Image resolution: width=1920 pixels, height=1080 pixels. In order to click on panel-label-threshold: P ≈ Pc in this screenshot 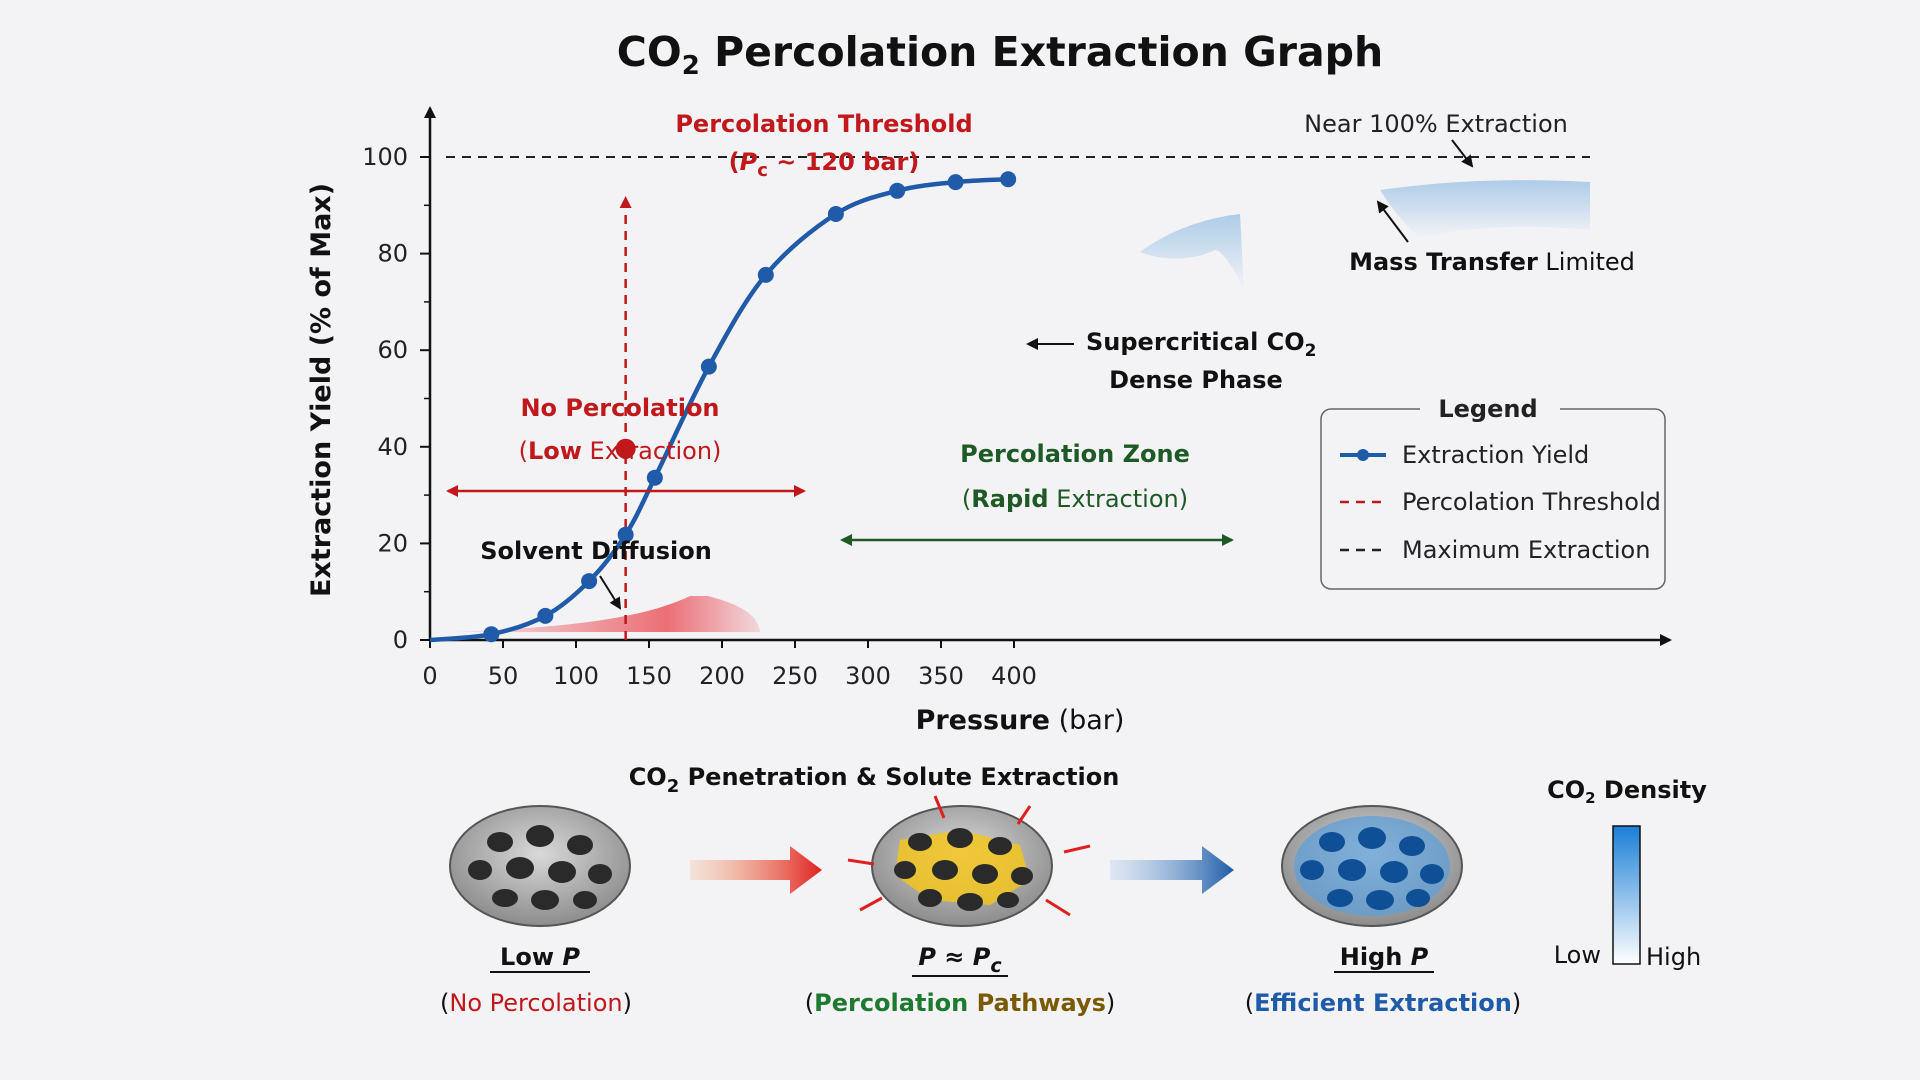, I will do `click(960, 960)`.